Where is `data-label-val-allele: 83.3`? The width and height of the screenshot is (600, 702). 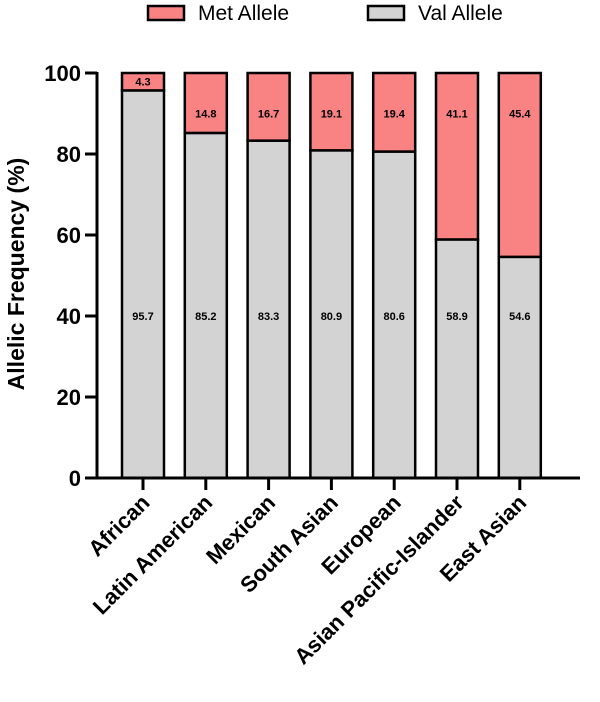 data-label-val-allele: 83.3 is located at coordinates (268, 317).